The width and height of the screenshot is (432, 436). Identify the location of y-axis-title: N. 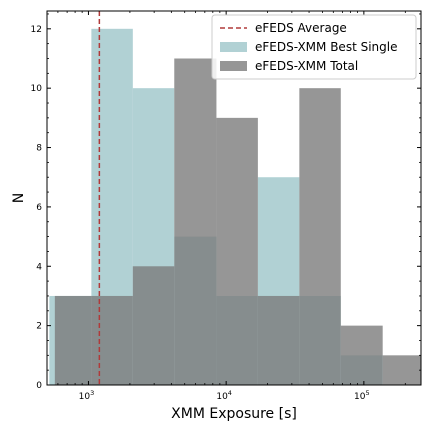
(19, 198).